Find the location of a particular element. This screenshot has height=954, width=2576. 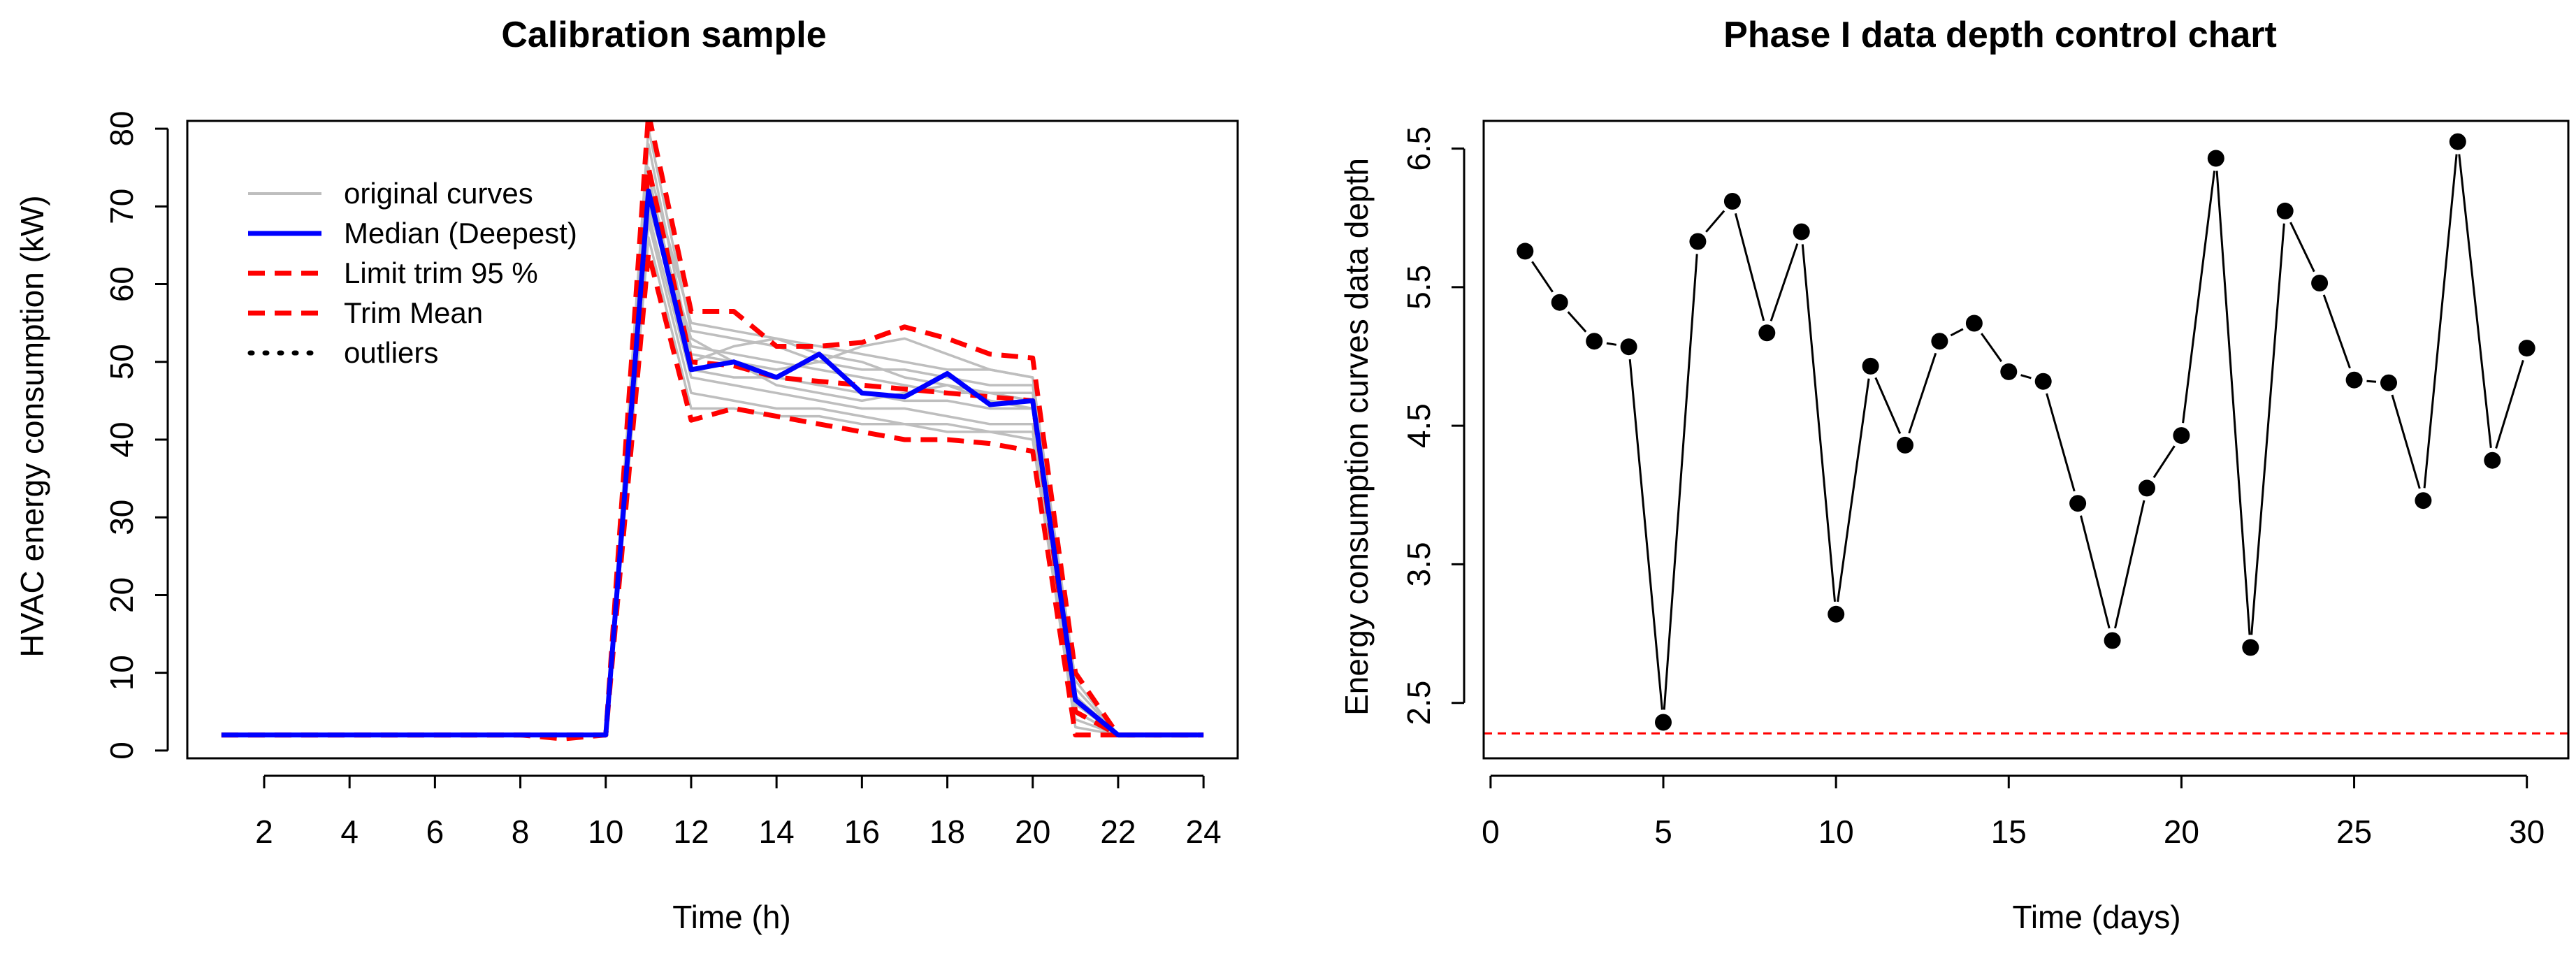

y-tick-label: 0 is located at coordinates (122, 751).